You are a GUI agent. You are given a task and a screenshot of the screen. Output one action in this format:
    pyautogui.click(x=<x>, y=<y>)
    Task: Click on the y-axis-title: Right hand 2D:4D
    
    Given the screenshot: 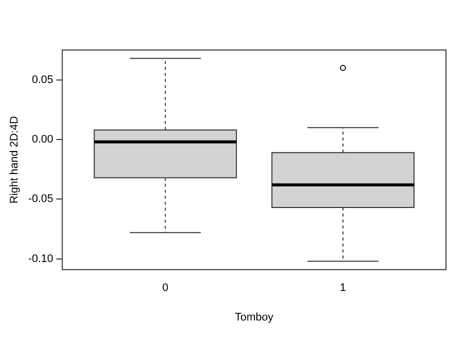 What is the action you would take?
    pyautogui.click(x=14, y=160)
    